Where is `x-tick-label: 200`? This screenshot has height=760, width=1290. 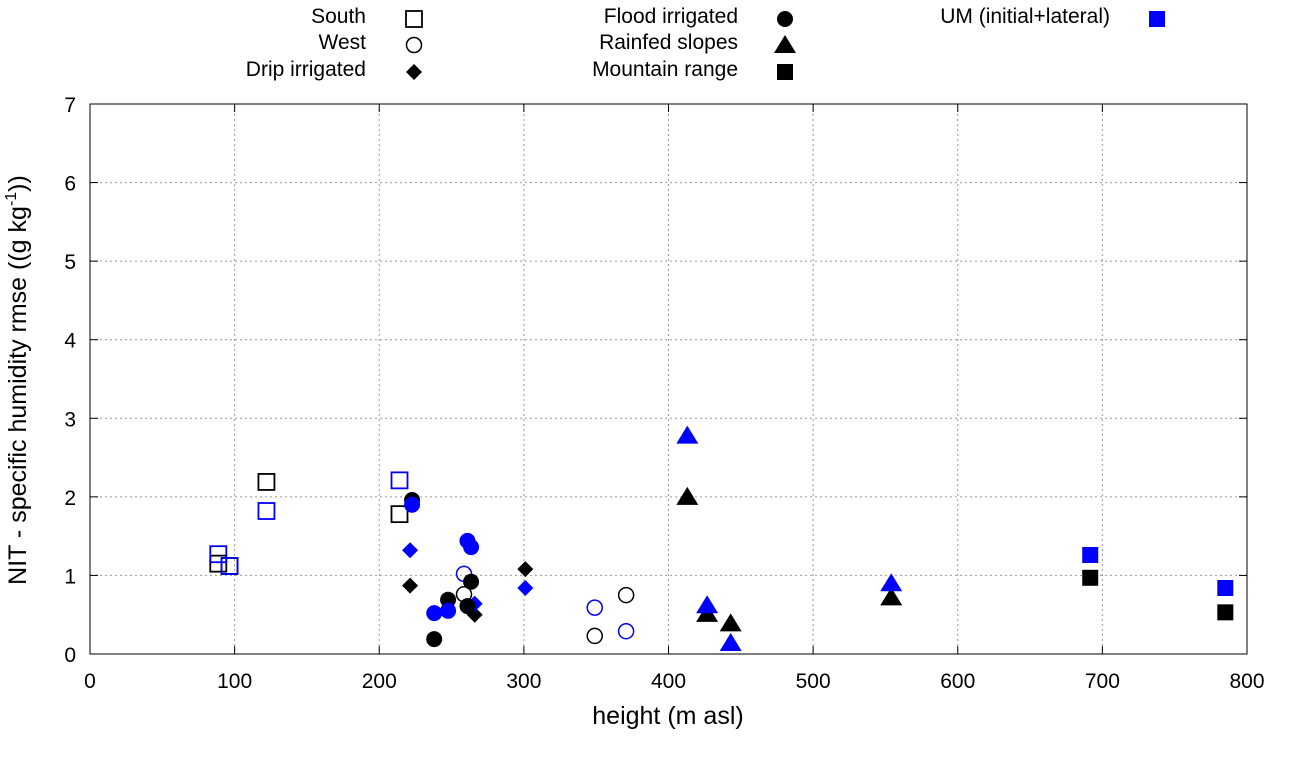
x-tick-label: 200 is located at coordinates (379, 681).